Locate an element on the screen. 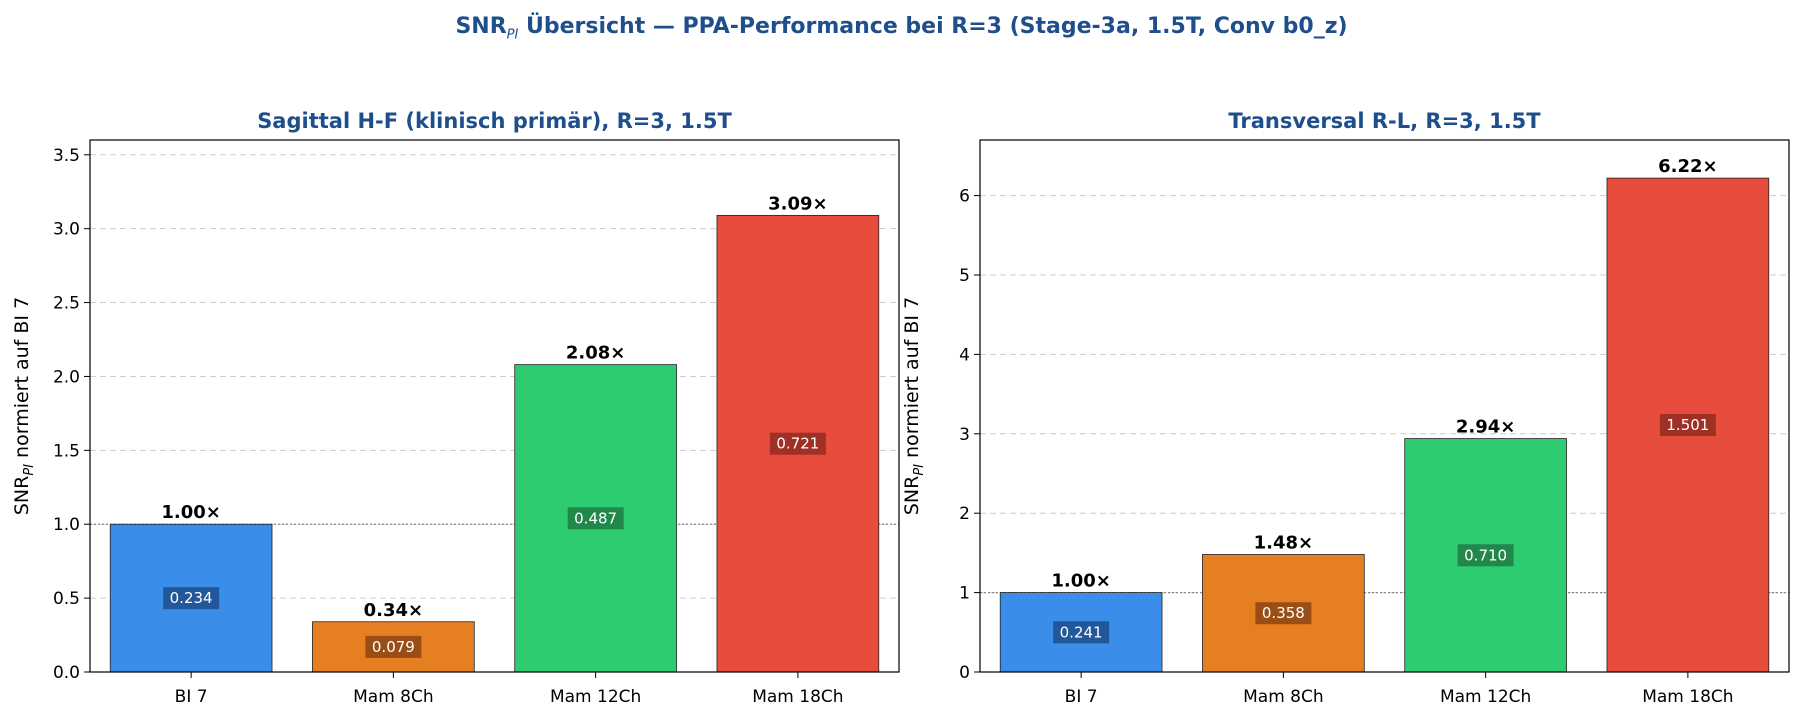 This screenshot has width=1803, height=719. y-tick-label: 6 is located at coordinates (964, 197).